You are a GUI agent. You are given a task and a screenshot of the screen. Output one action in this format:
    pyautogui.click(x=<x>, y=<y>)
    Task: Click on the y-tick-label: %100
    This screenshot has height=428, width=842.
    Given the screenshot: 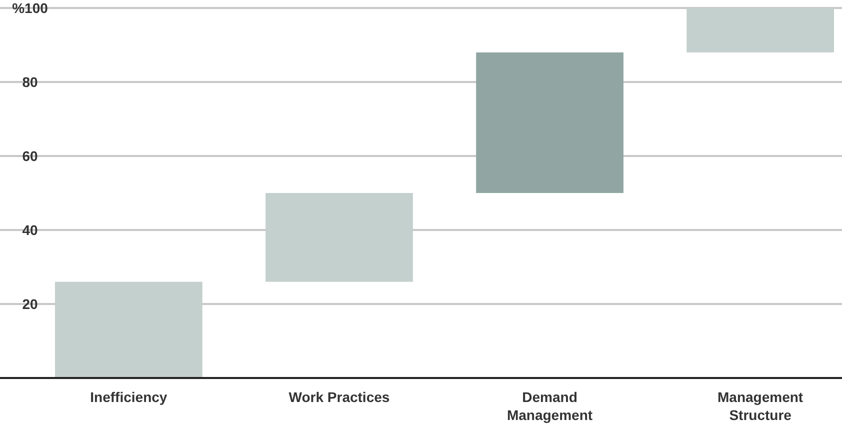 What is the action you would take?
    pyautogui.click(x=30, y=8)
    